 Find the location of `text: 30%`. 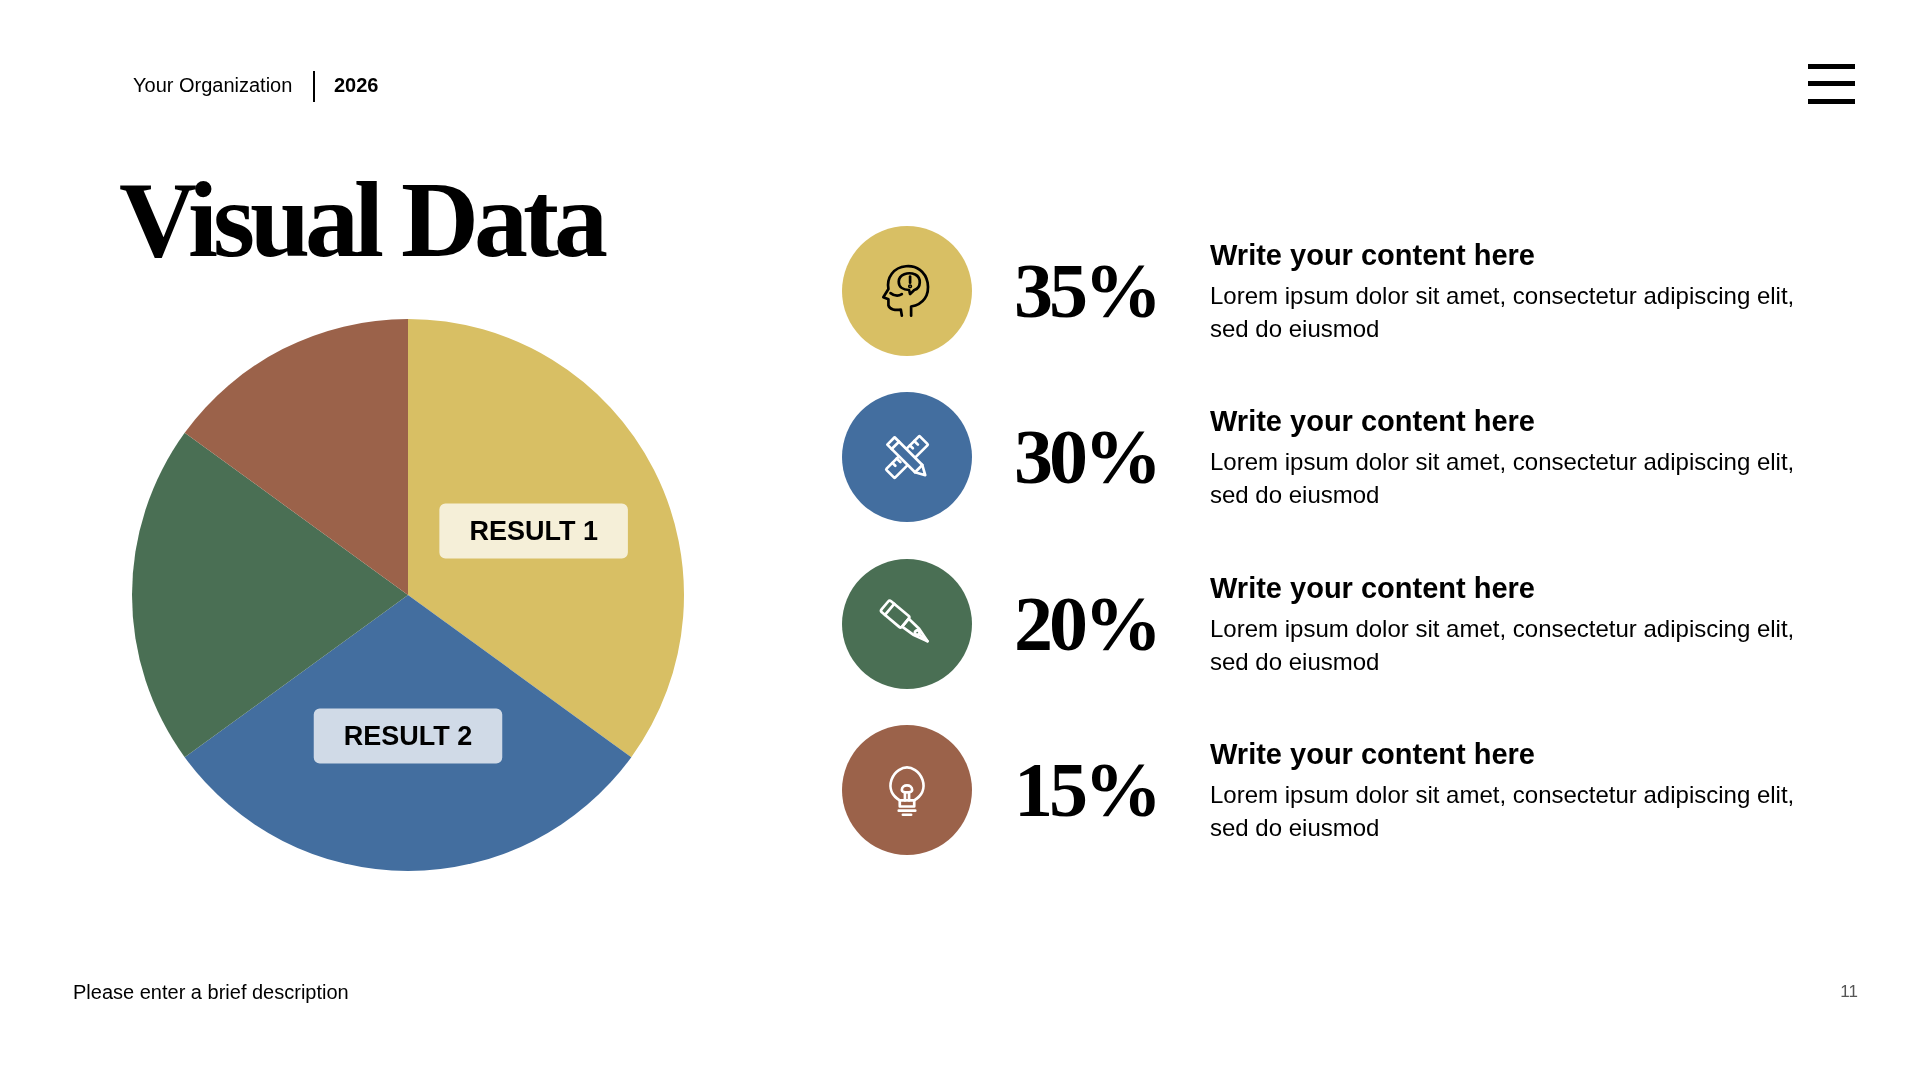

text: 30% is located at coordinates (1086, 457).